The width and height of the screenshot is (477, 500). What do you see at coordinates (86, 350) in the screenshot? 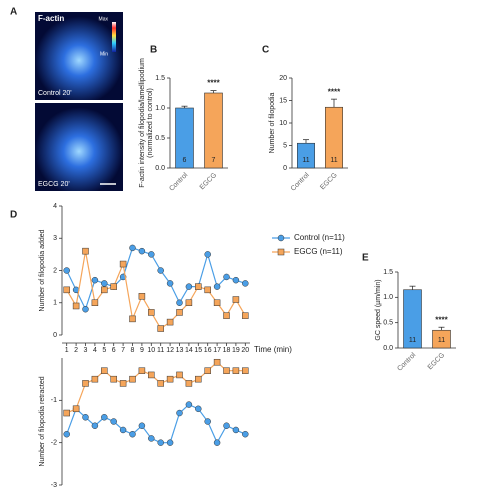
I see `x-tick-label: 3` at bounding box center [86, 350].